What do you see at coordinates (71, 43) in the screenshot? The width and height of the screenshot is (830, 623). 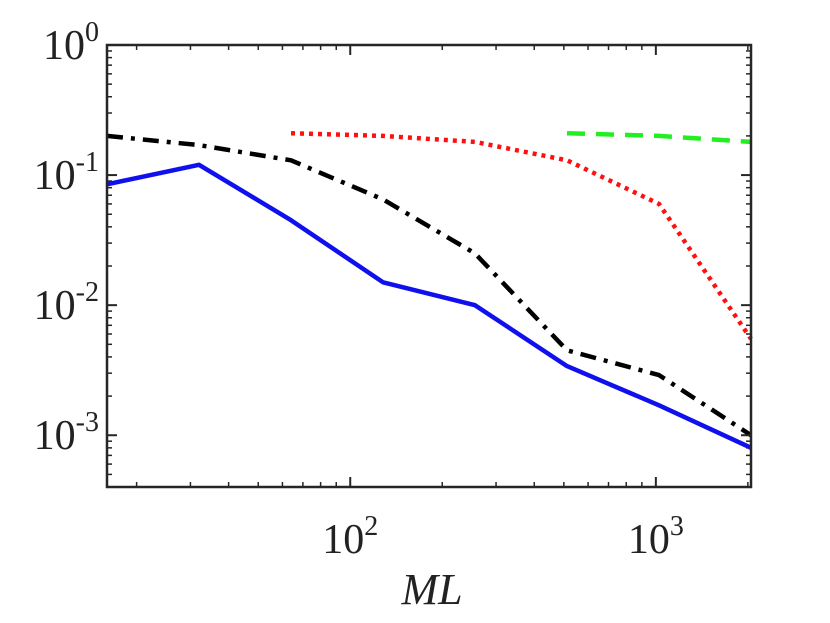 I see `y-tick-label: 10⁰` at bounding box center [71, 43].